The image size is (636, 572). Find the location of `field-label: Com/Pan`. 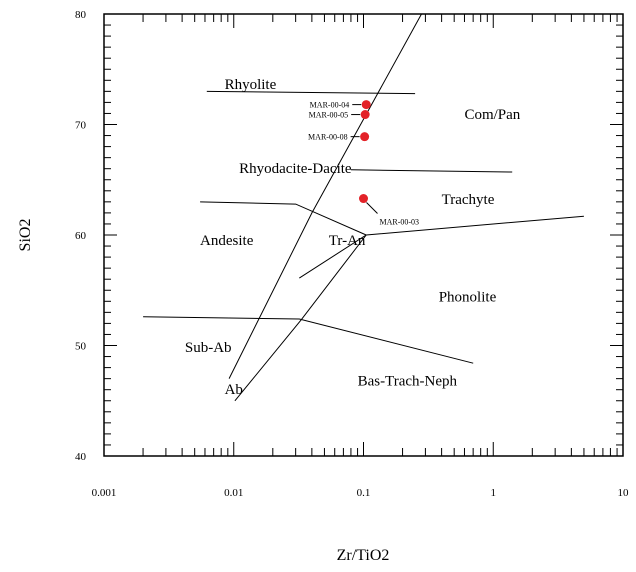

field-label: Com/Pan is located at coordinates (492, 115).